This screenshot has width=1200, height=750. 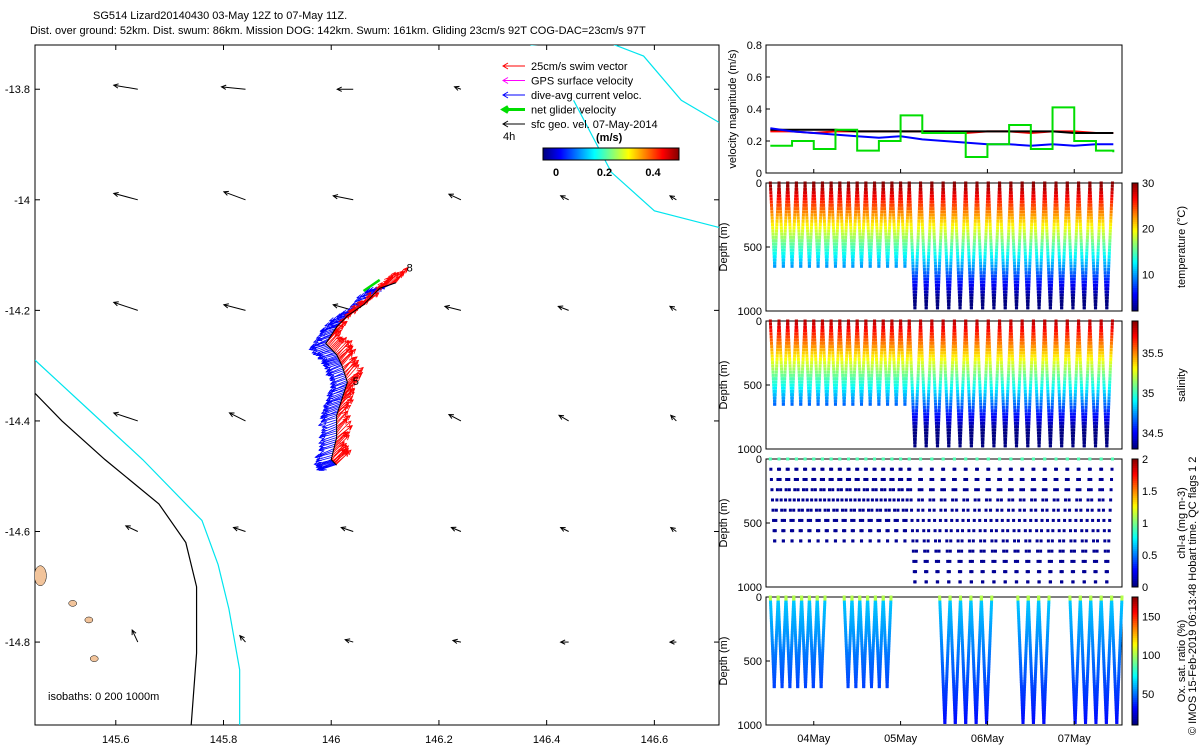 What do you see at coordinates (321, 354) in the screenshot?
I see `current-vector-head` at bounding box center [321, 354].